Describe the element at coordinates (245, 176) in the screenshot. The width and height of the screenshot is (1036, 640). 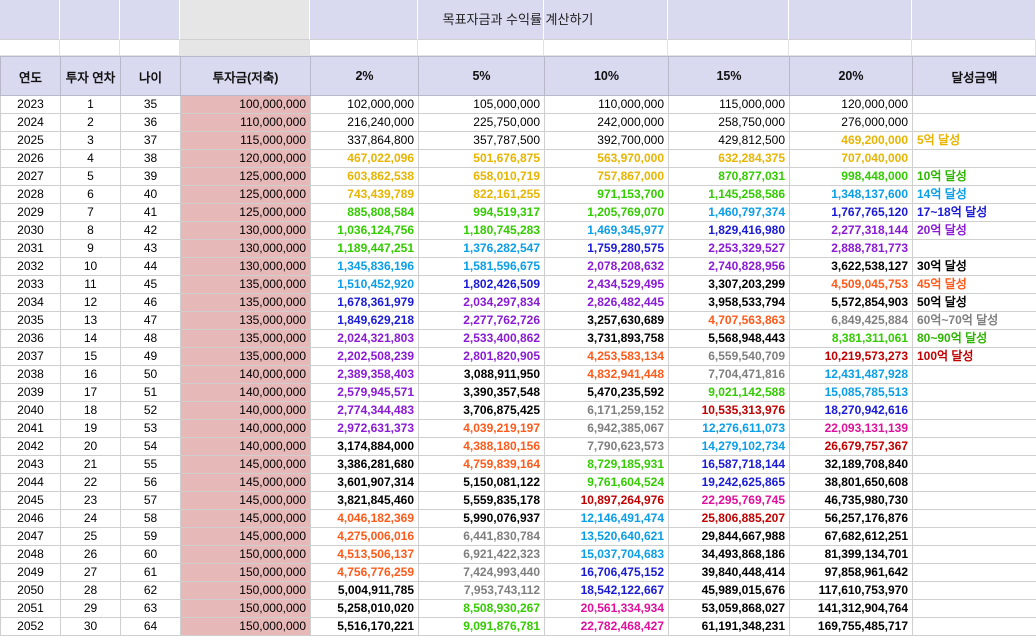
I see `cell-investment: 125,000,000` at that location.